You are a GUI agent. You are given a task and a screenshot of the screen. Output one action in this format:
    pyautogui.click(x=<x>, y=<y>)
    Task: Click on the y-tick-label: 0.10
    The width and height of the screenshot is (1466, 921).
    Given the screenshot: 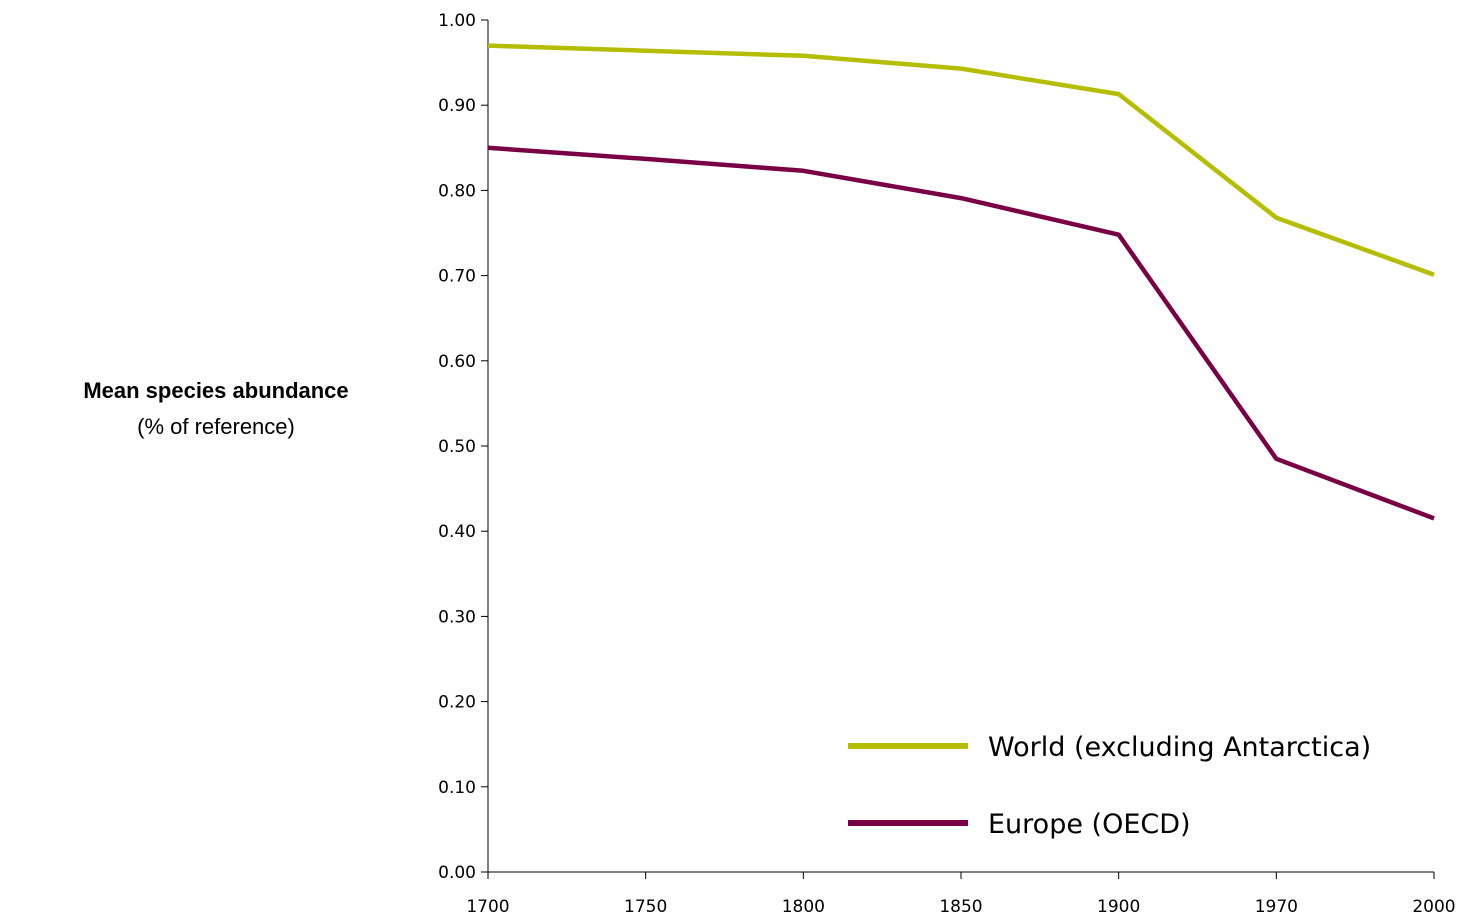 What is the action you would take?
    pyautogui.click(x=457, y=788)
    